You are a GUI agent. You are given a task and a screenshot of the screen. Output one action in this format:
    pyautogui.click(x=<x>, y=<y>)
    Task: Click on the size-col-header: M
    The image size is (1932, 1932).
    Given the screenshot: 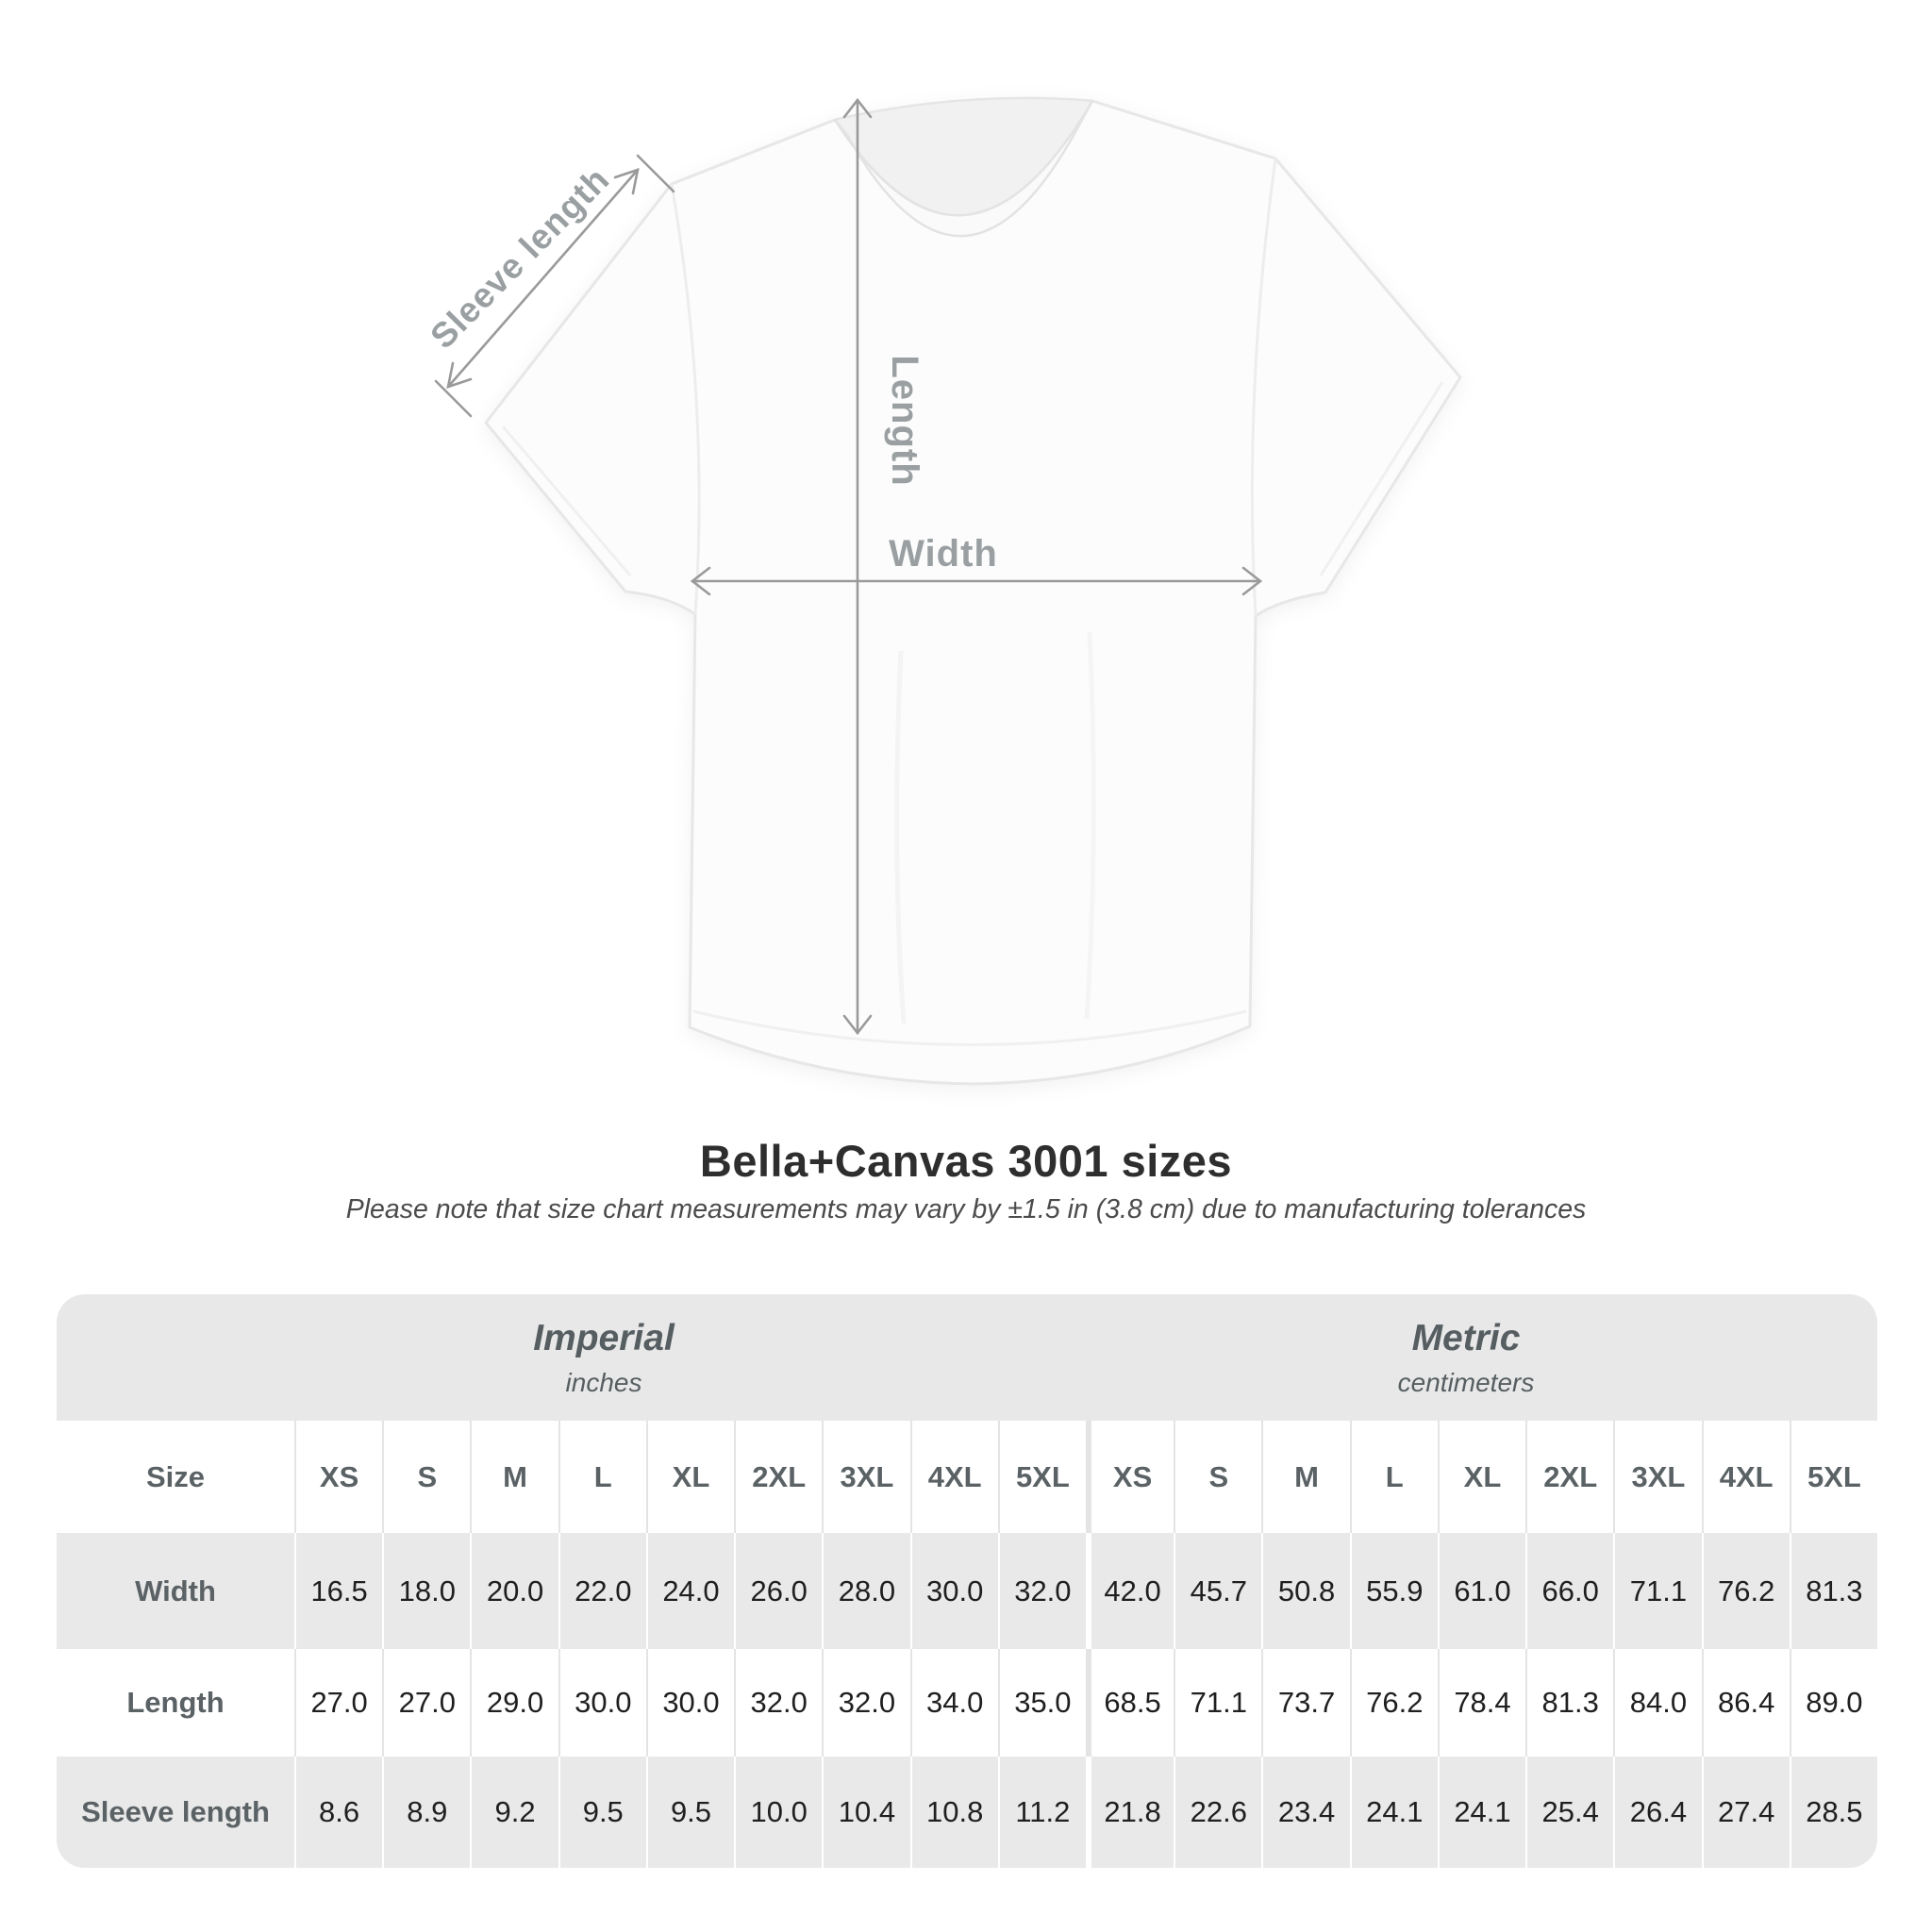 What is the action you would take?
    pyautogui.click(x=1305, y=1477)
    